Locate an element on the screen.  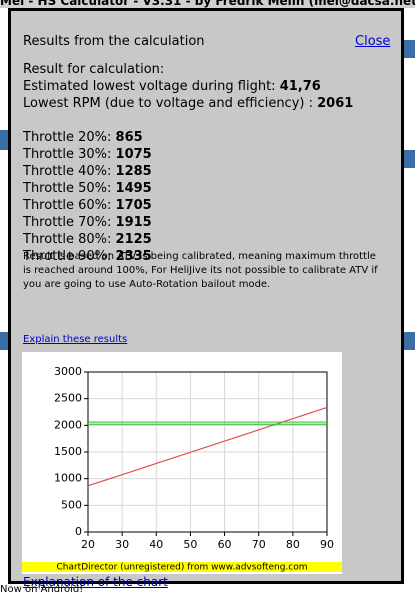
x-tick-label: 70 is located at coordinates (259, 544).